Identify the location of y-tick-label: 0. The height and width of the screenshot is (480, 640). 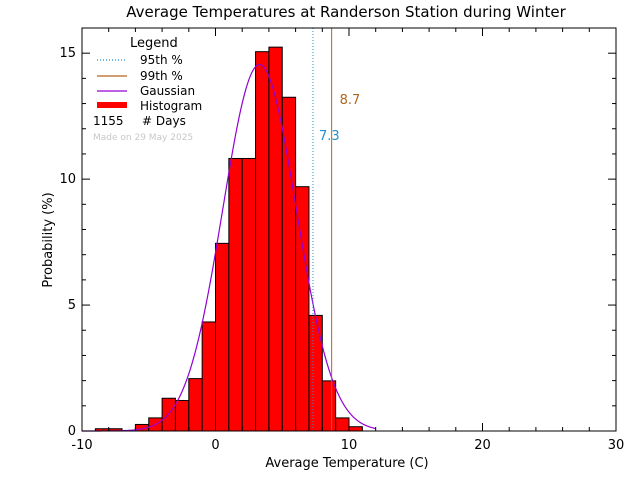
(72, 431).